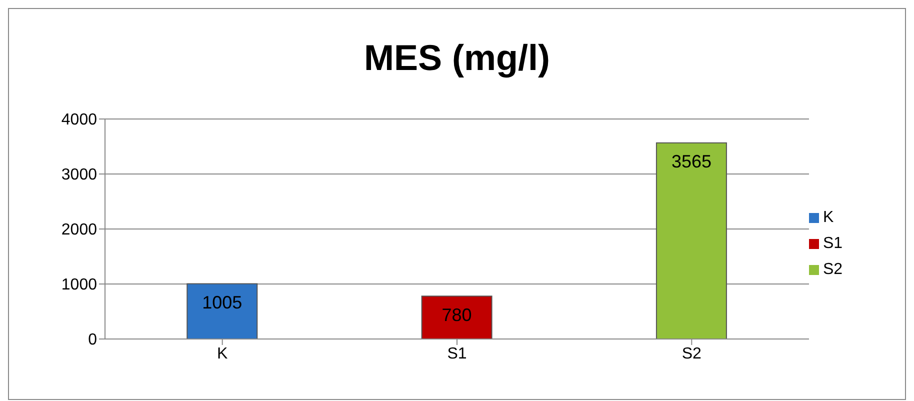  I want to click on y-tick-label: 1000, so click(79, 285).